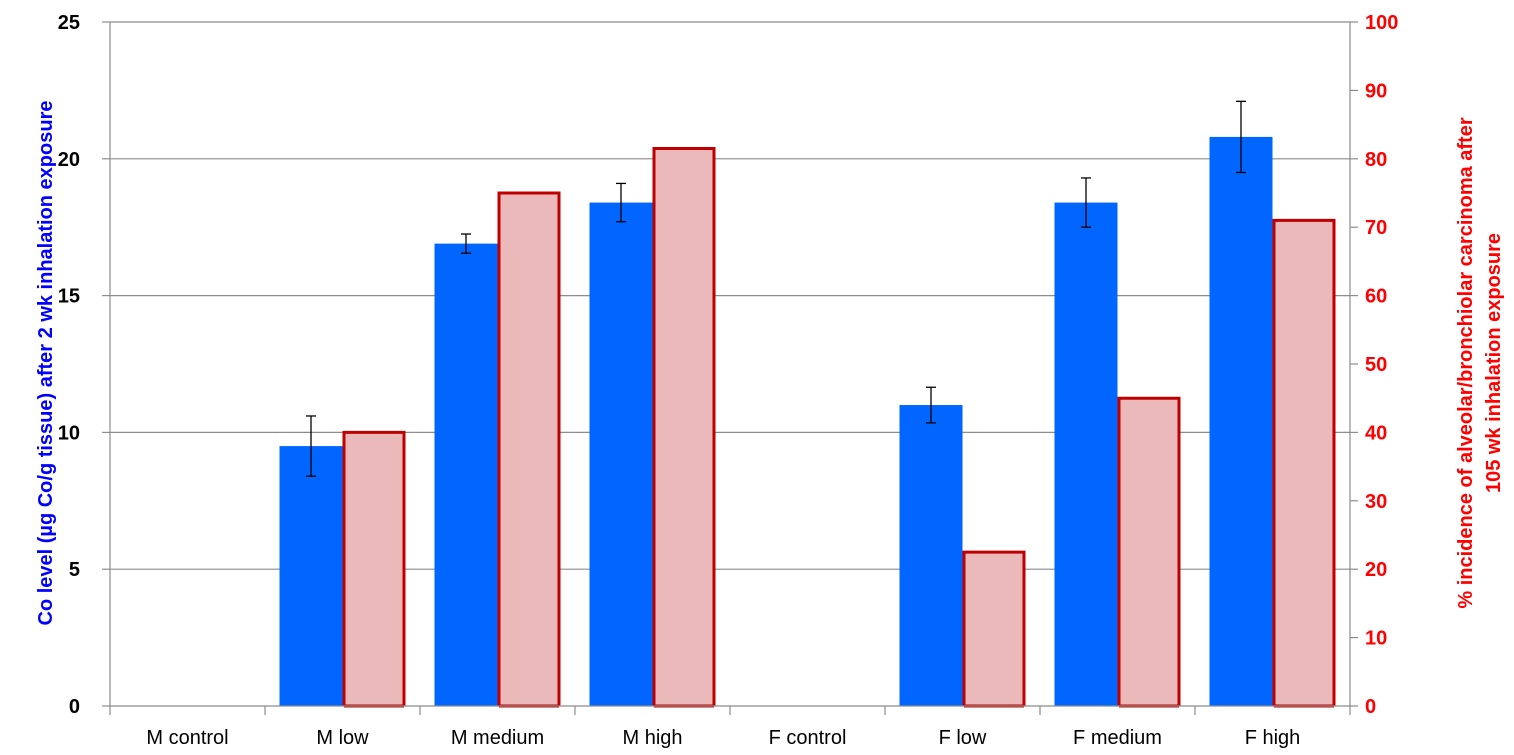 The height and width of the screenshot is (755, 1514). What do you see at coordinates (963, 738) in the screenshot?
I see `category-label: F low` at bounding box center [963, 738].